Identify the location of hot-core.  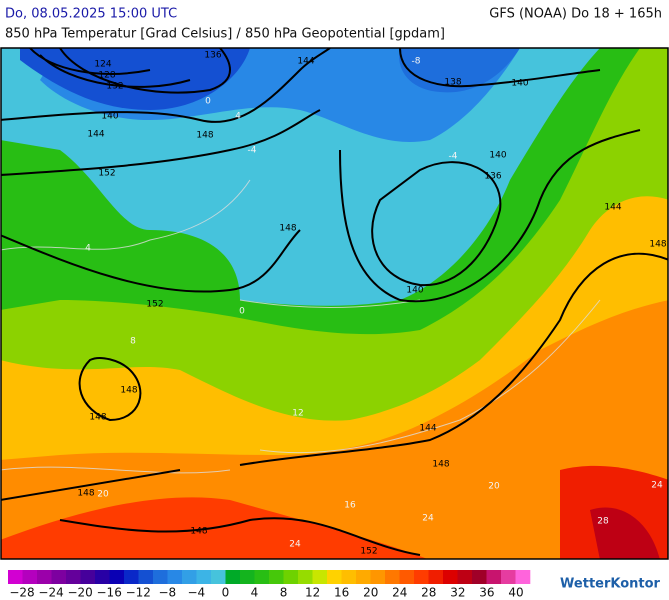
(625, 533).